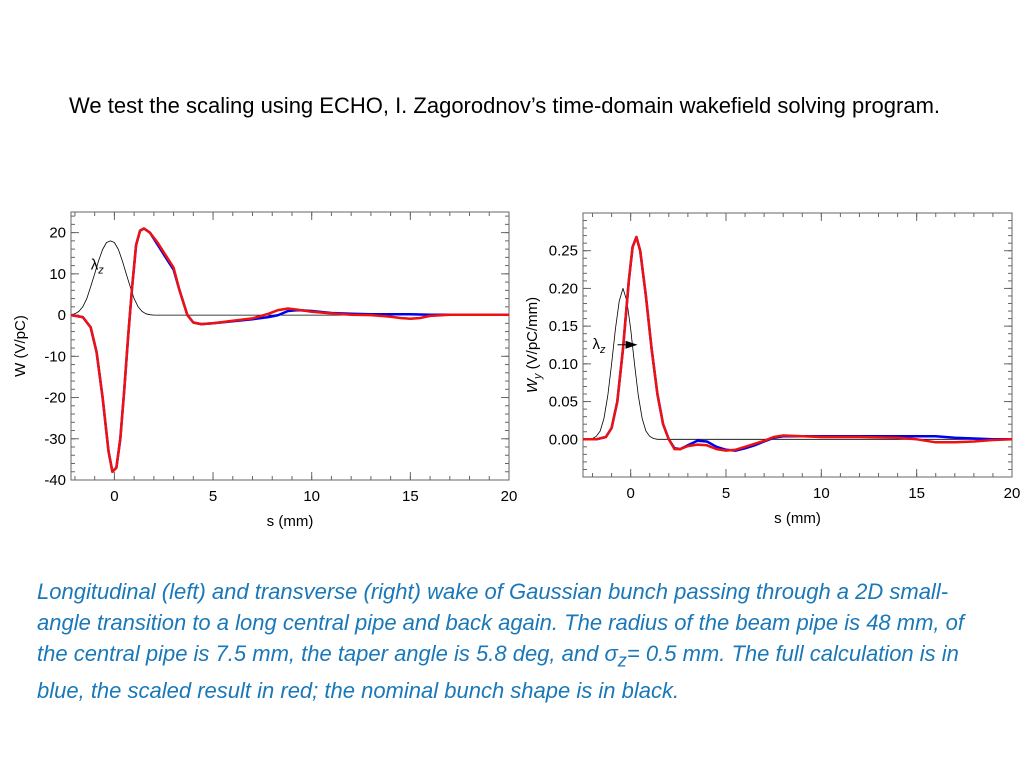 The image size is (1024, 768). What do you see at coordinates (62, 315) in the screenshot?
I see `y-tick-label: 0` at bounding box center [62, 315].